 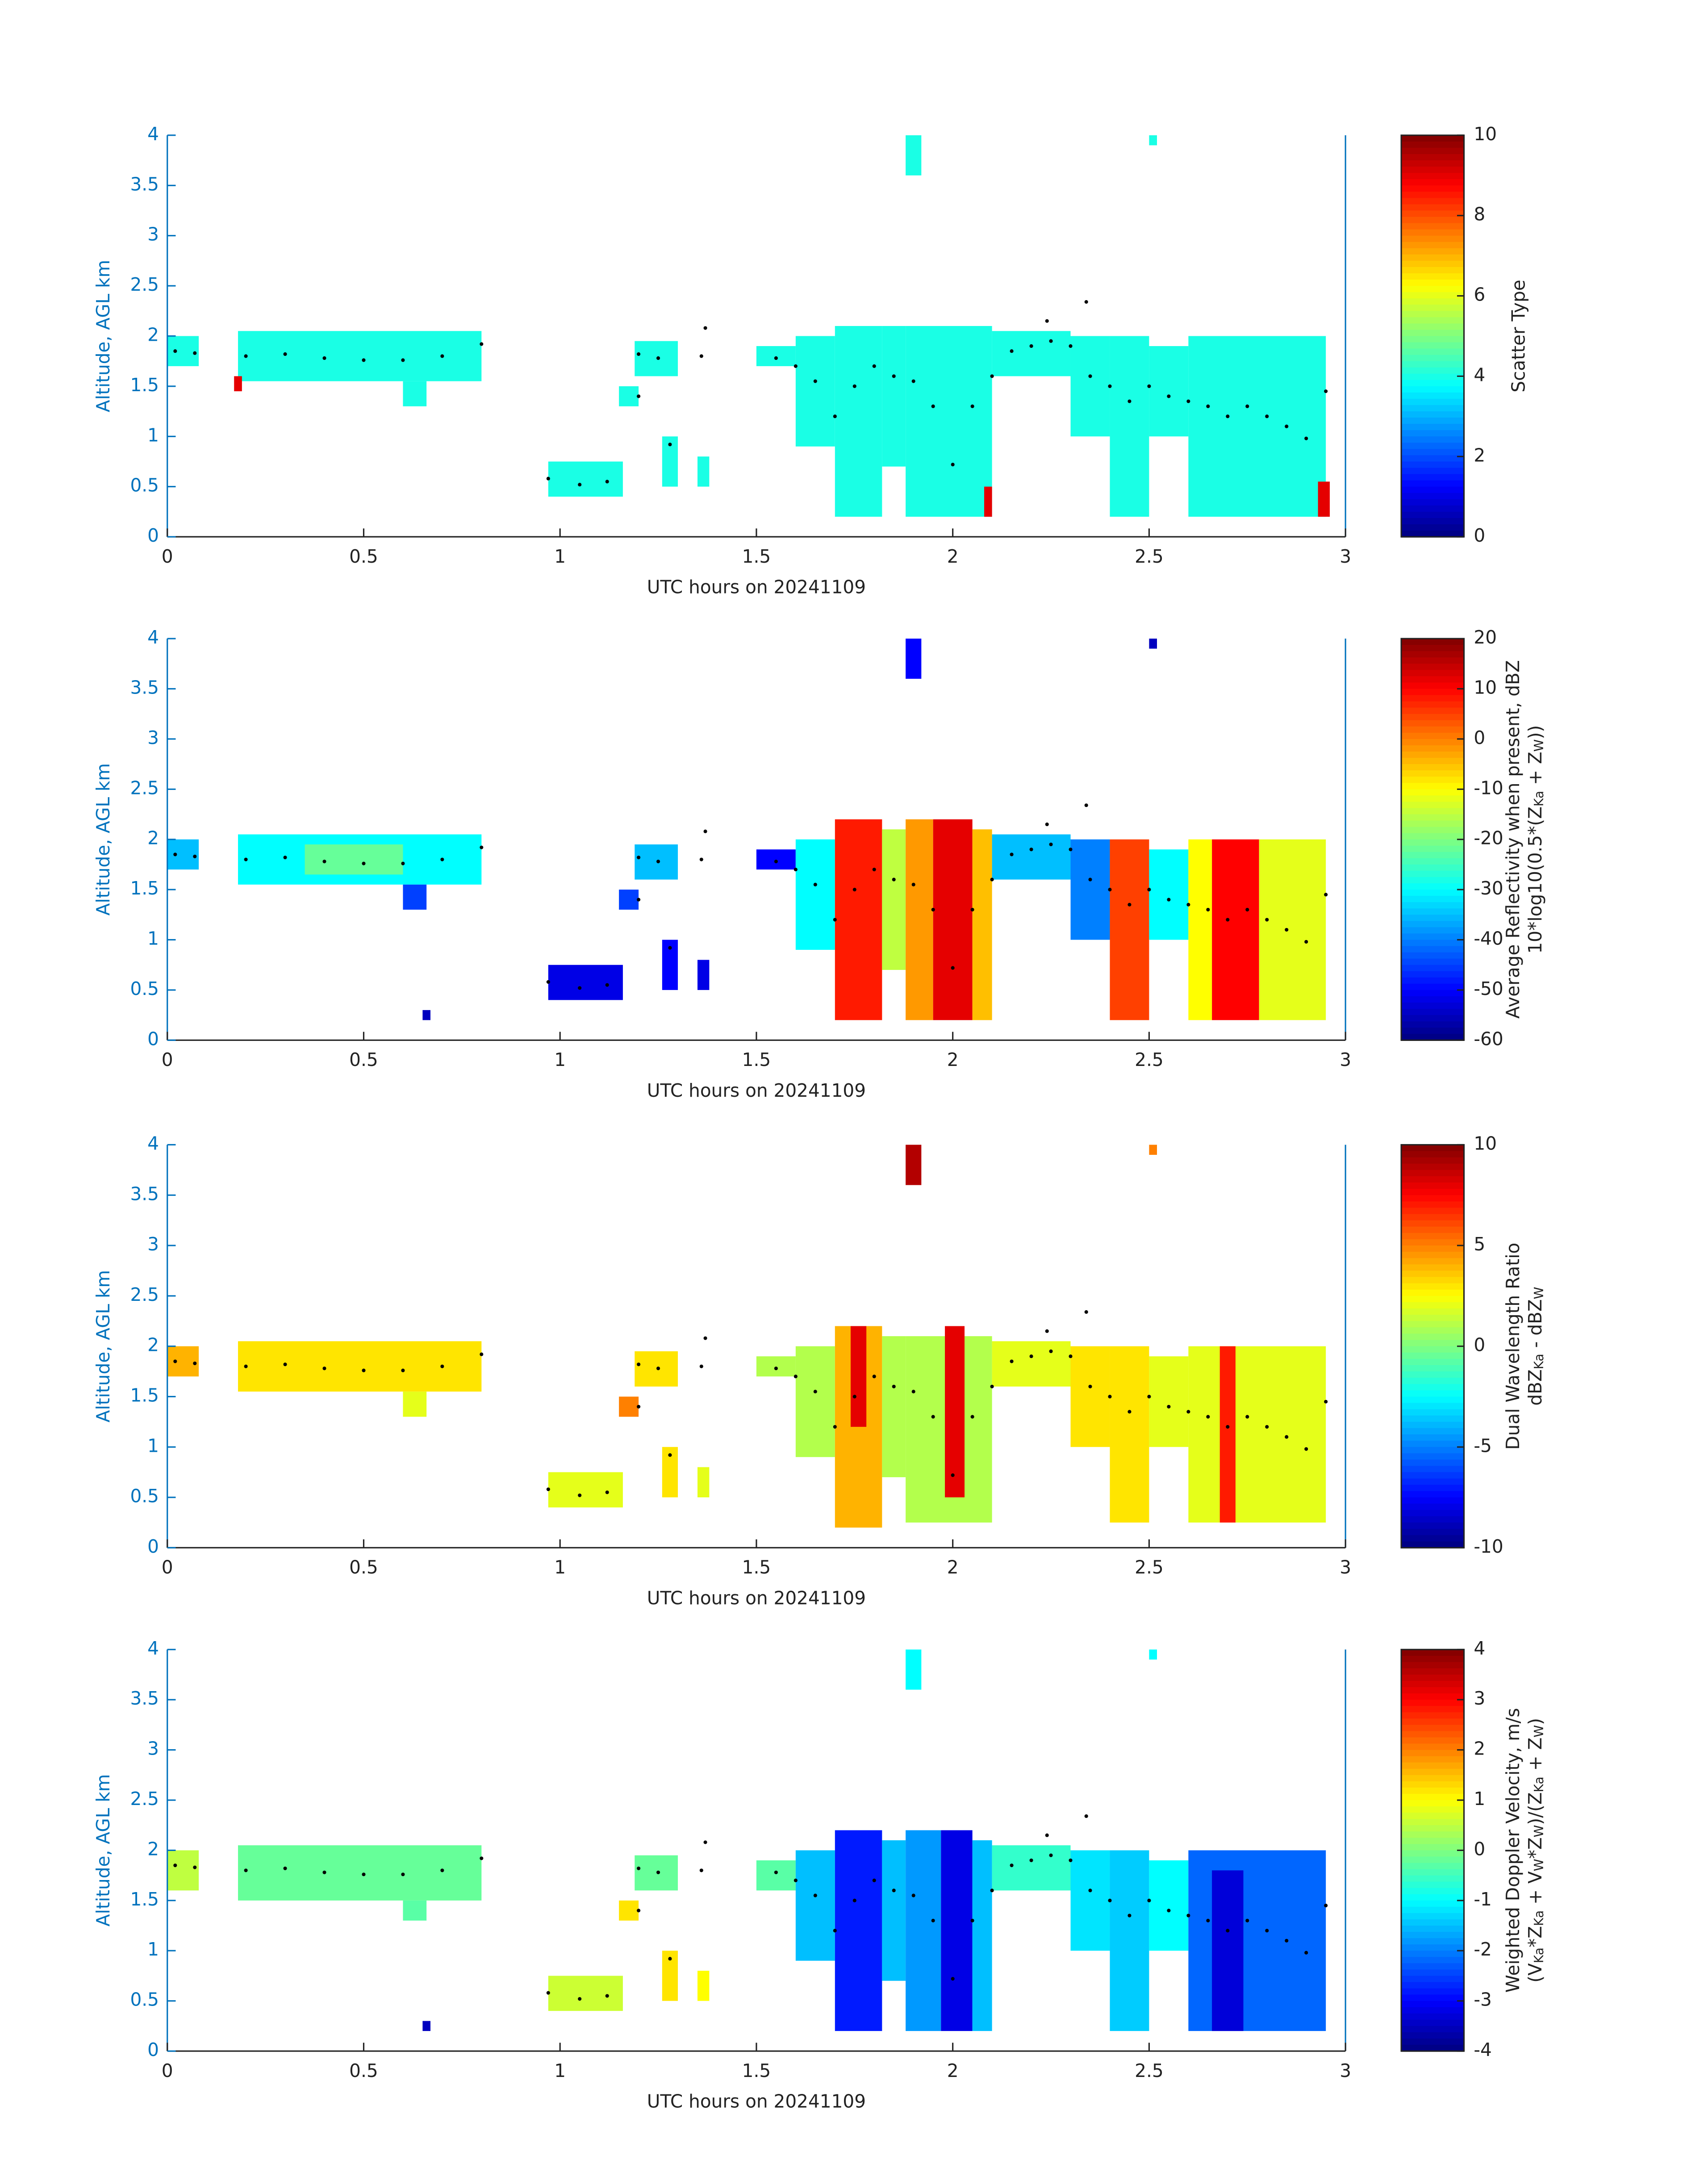 What do you see at coordinates (1479, 455) in the screenshot?
I see `colorbar-tick-label: 2` at bounding box center [1479, 455].